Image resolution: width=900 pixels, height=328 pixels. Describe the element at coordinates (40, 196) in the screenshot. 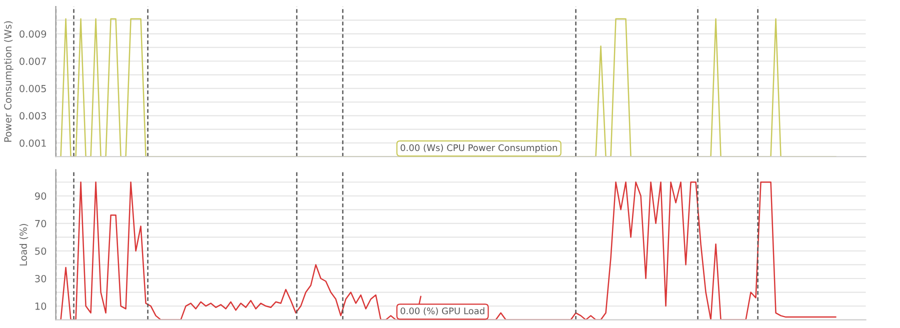

I see `y-tick-label: 90` at that location.